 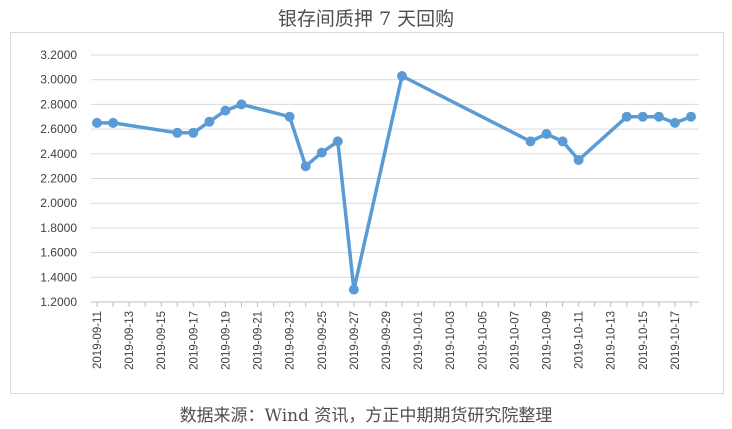 I want to click on x-tick-label: 2019-09-25, so click(x=323, y=340).